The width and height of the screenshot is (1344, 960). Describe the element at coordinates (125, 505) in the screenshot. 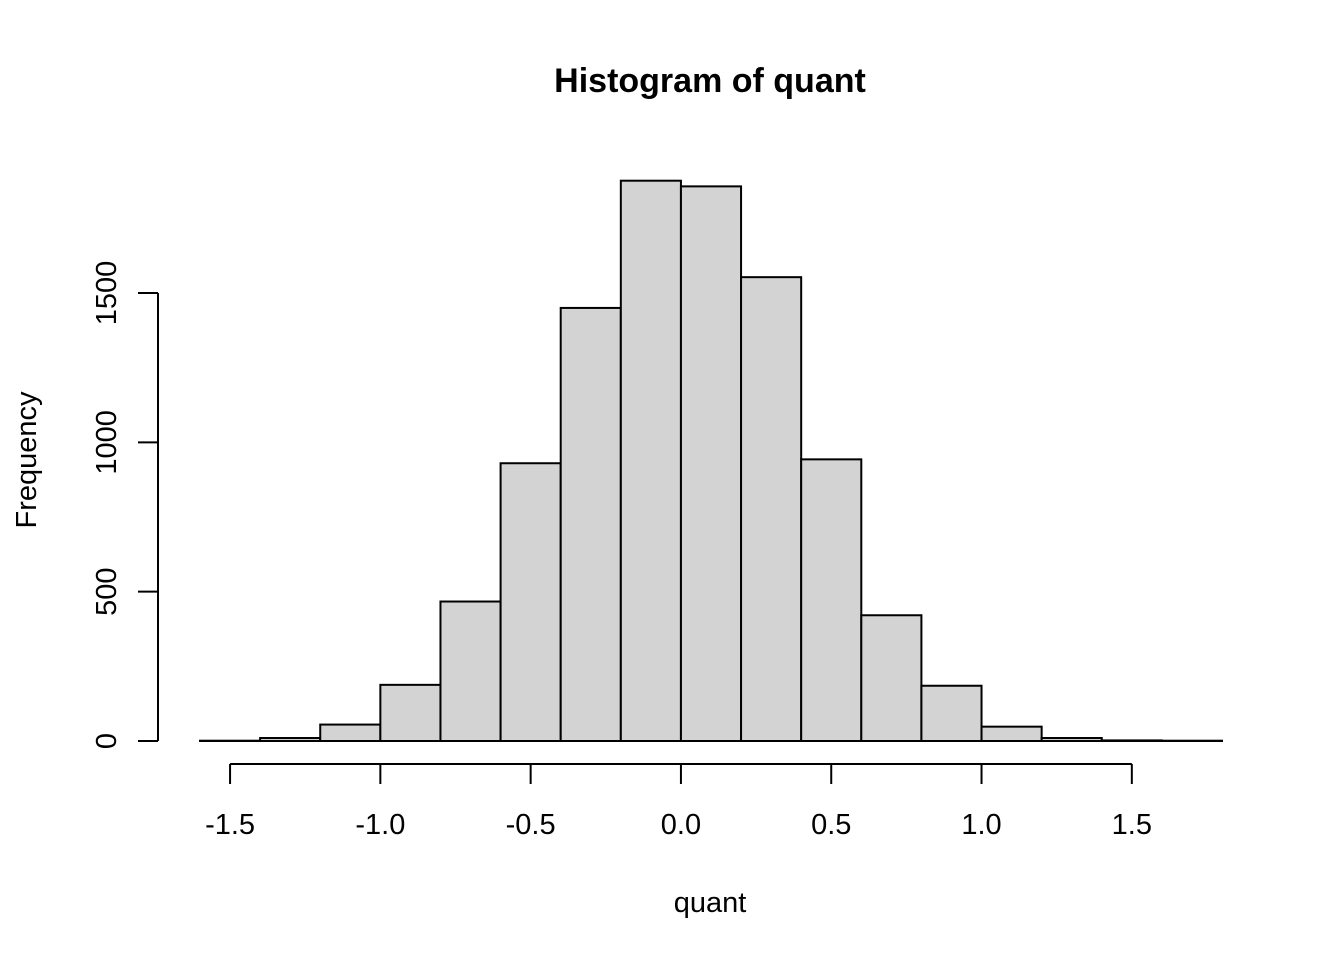

I see `y-axis: 0 500 1000 1500` at that location.